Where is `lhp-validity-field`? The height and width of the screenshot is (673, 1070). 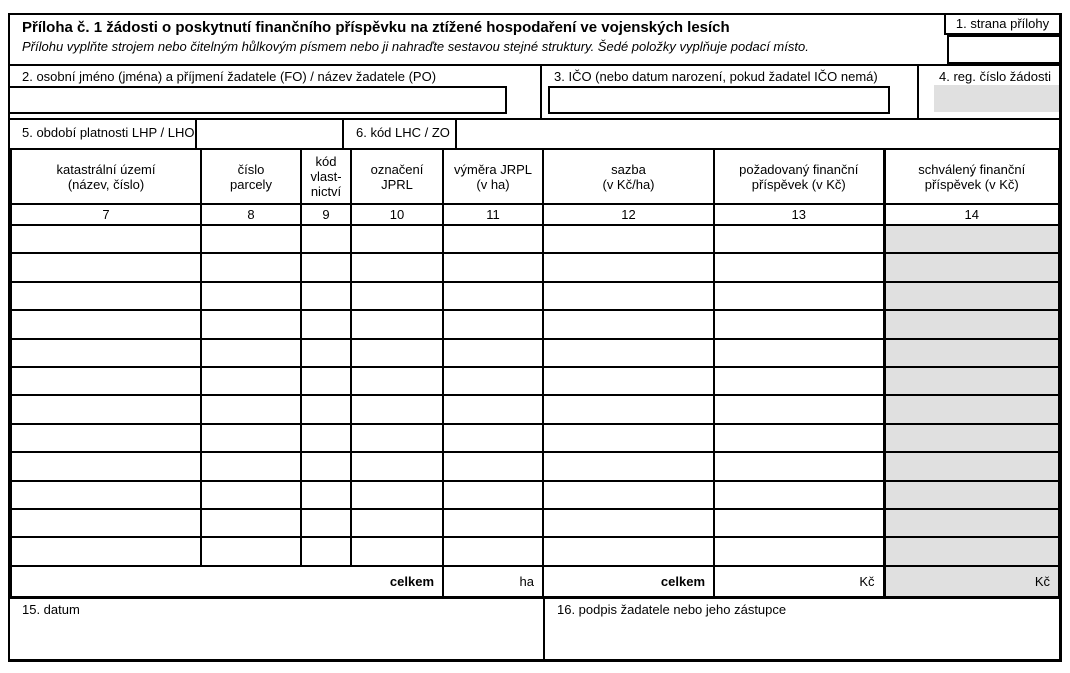 lhp-validity-field is located at coordinates (268, 134).